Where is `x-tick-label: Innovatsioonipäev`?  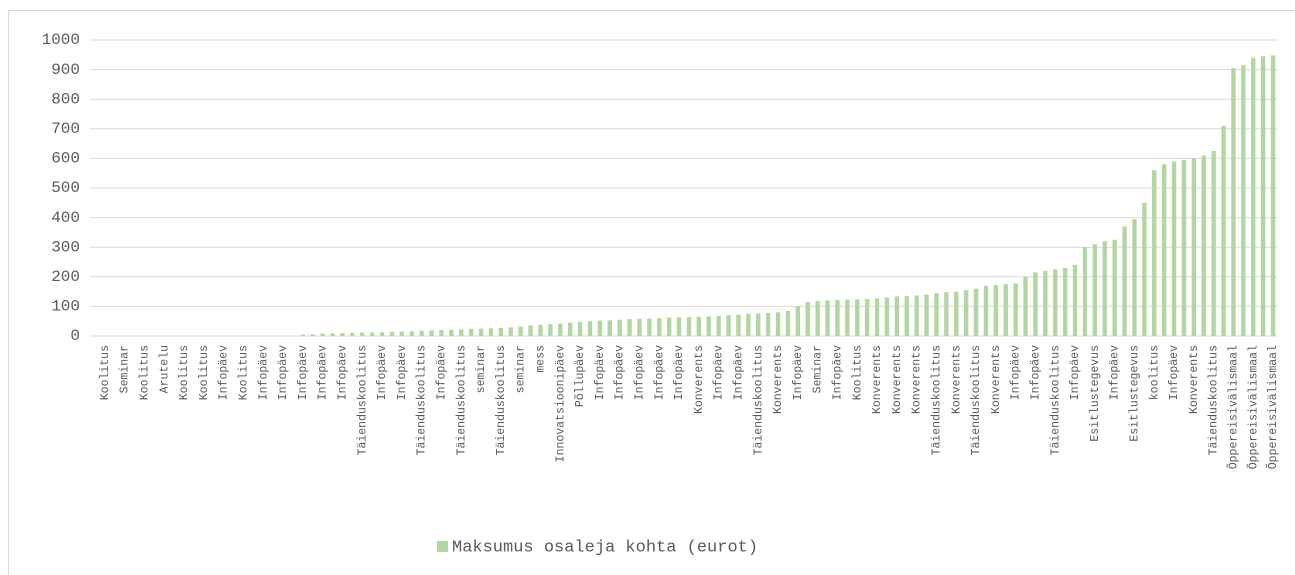
x-tick-label: Innovatsioonipäev is located at coordinates (560, 403).